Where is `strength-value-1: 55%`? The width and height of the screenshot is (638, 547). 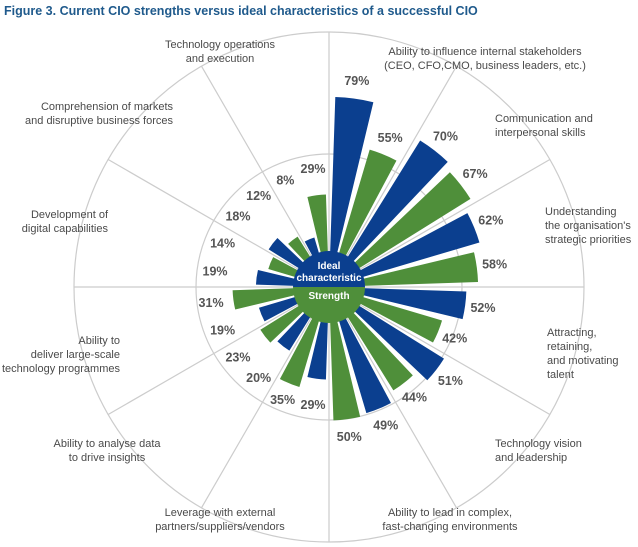 strength-value-1: 55% is located at coordinates (390, 138).